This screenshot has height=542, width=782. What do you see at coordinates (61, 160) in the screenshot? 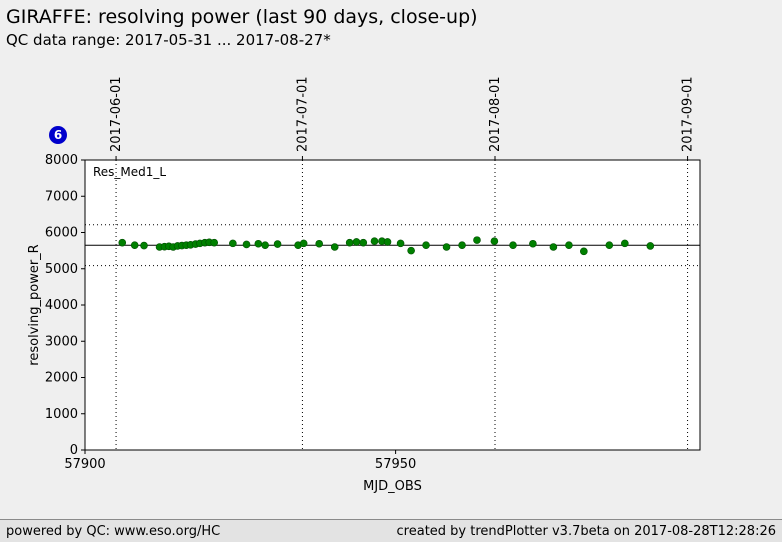
I see `y-tick-label: 8000` at bounding box center [61, 160].